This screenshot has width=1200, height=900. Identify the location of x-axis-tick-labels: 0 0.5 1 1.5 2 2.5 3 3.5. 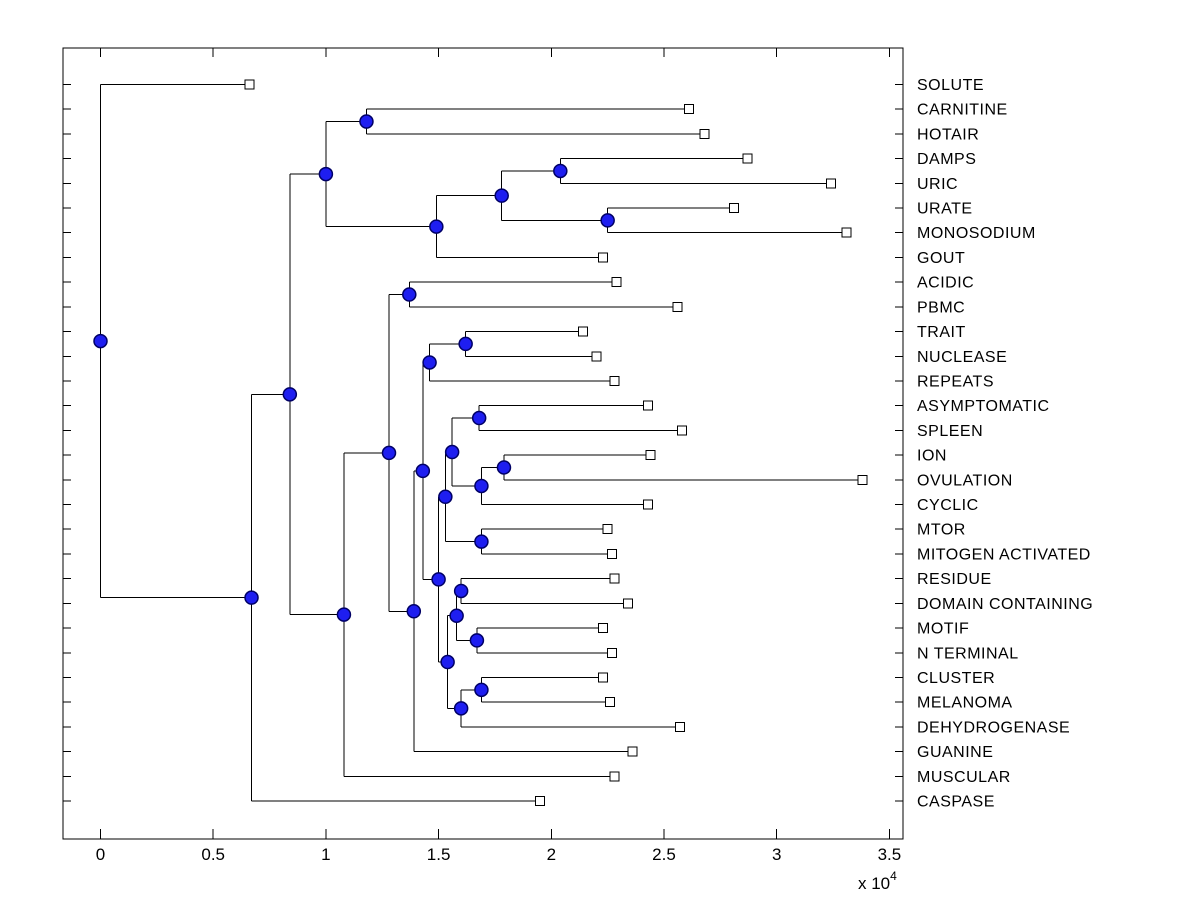
(498, 854).